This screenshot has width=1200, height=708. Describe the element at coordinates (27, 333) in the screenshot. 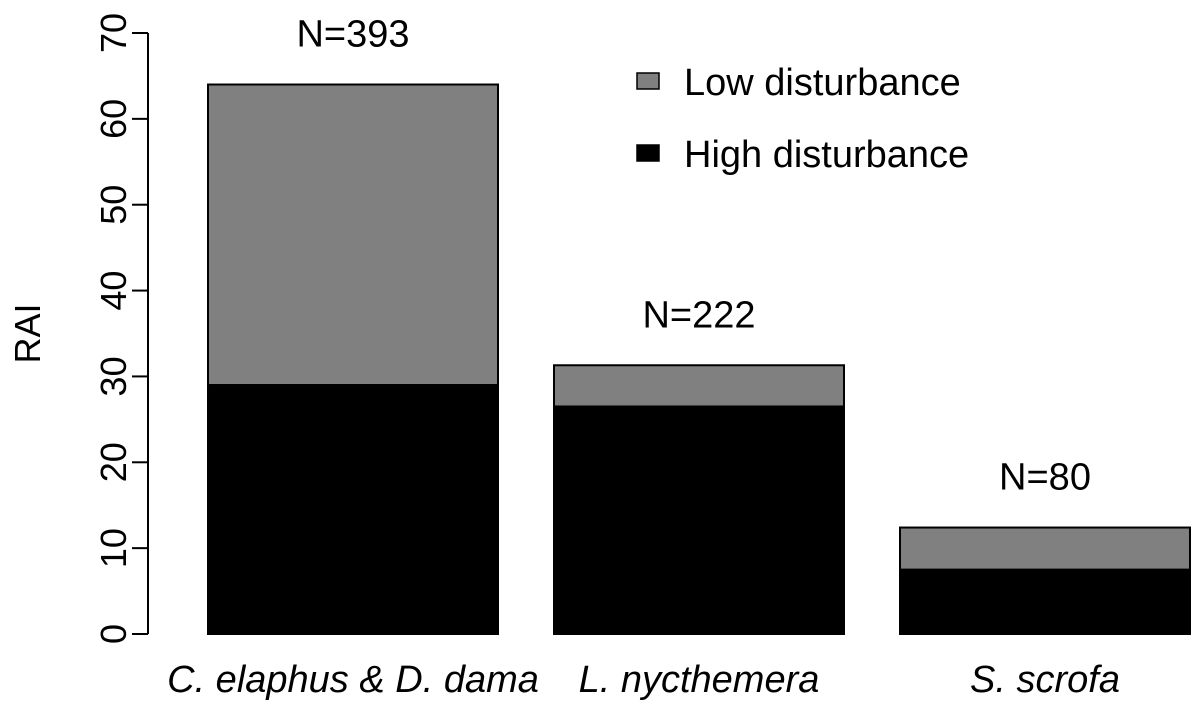

I see `y-axis-label: RAI` at that location.